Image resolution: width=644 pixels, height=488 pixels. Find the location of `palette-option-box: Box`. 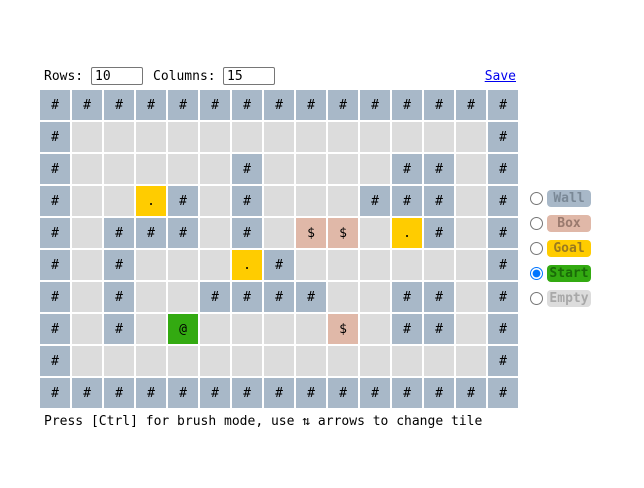

palette-option-box: Box is located at coordinates (565, 224).